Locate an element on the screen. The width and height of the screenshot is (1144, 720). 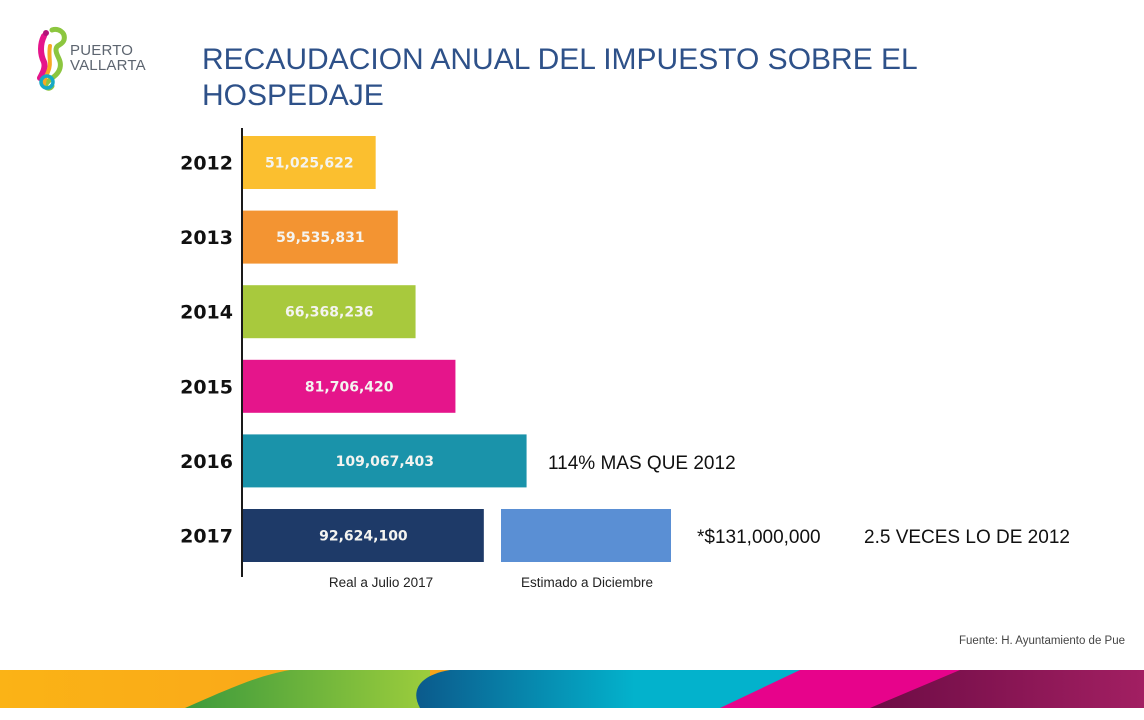
bar-2017 is located at coordinates (363, 535).